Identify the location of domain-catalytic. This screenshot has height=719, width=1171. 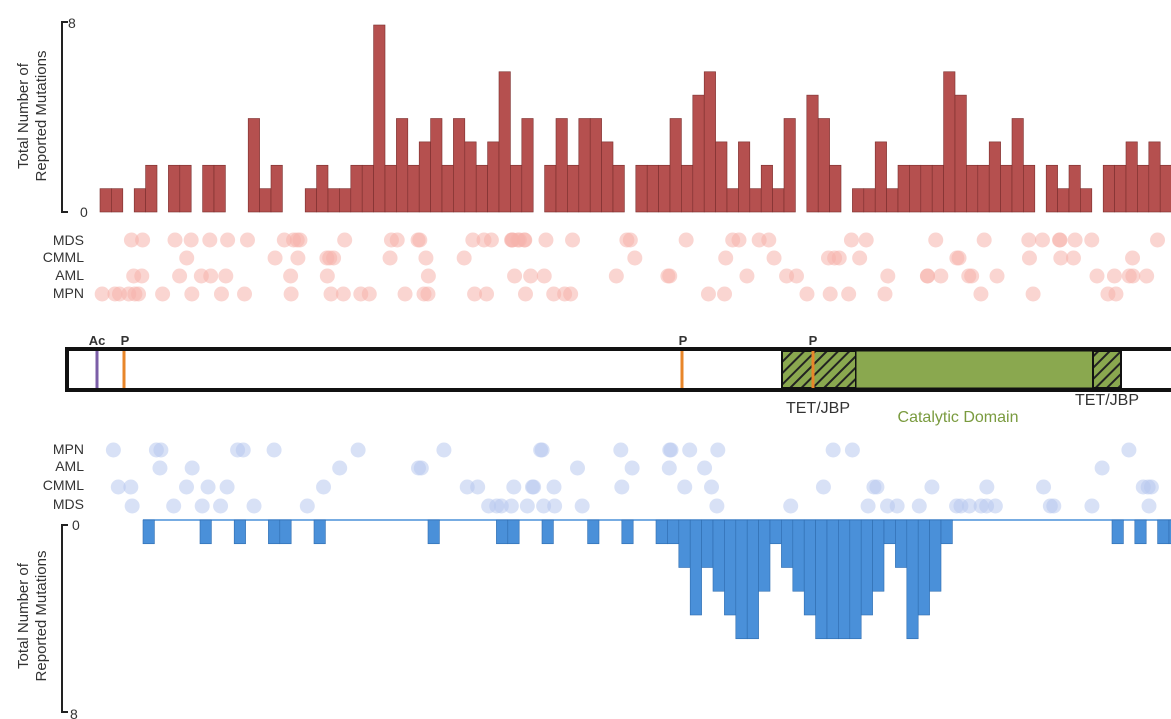
(974, 369).